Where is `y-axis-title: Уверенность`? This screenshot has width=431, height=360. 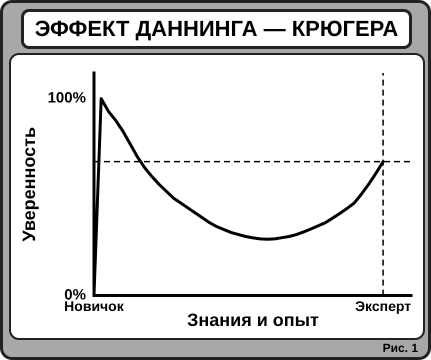
y-axis-title: Уверенность is located at coordinates (28, 184).